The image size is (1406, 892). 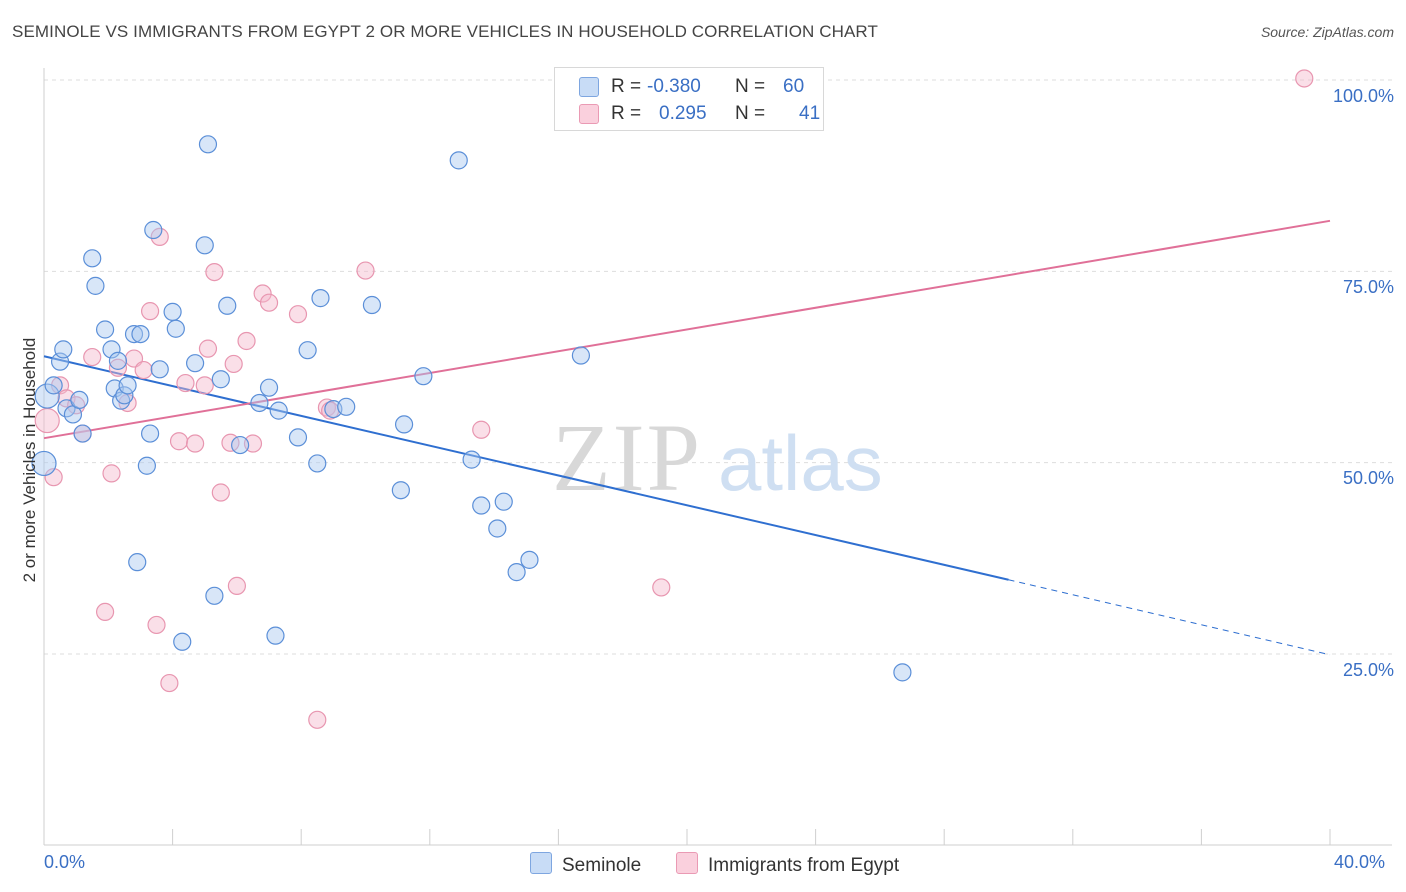 What do you see at coordinates (1368, 670) in the screenshot?
I see `y-tick-25: 25.0%` at bounding box center [1368, 670].